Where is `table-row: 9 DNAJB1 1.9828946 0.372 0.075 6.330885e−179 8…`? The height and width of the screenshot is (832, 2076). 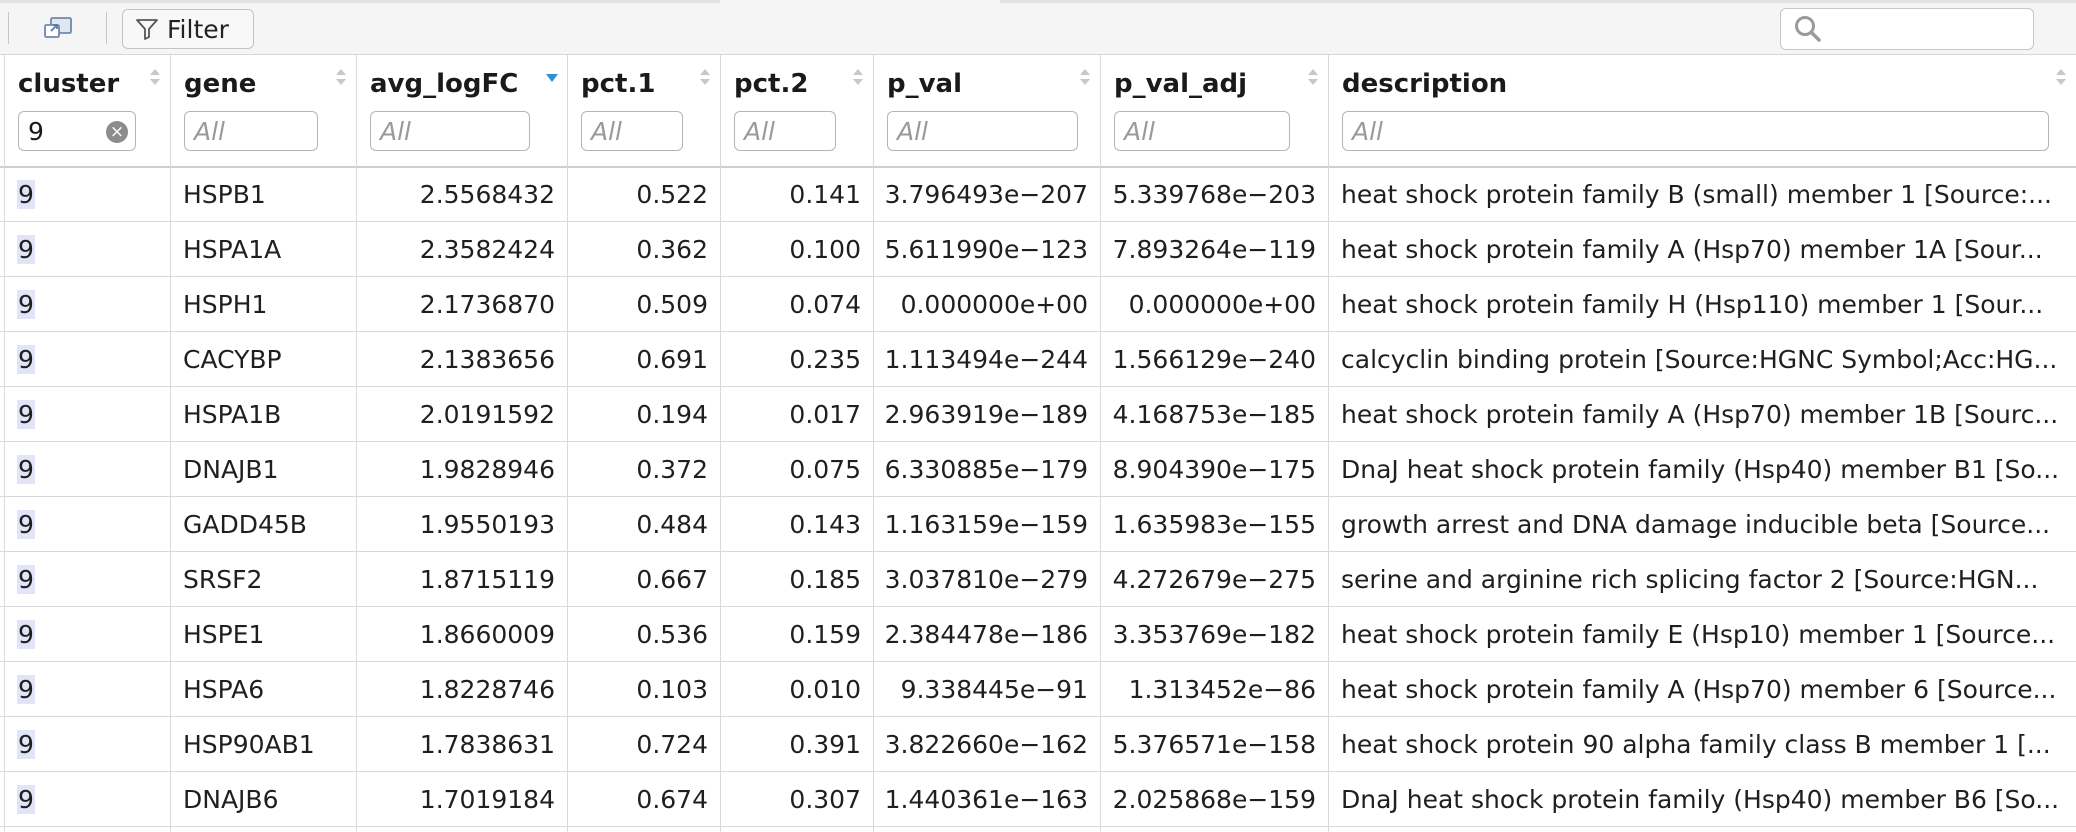 table-row: 9 DNAJB1 1.9828946 0.372 0.075 6.330885e−179 8… is located at coordinates (1038, 469).